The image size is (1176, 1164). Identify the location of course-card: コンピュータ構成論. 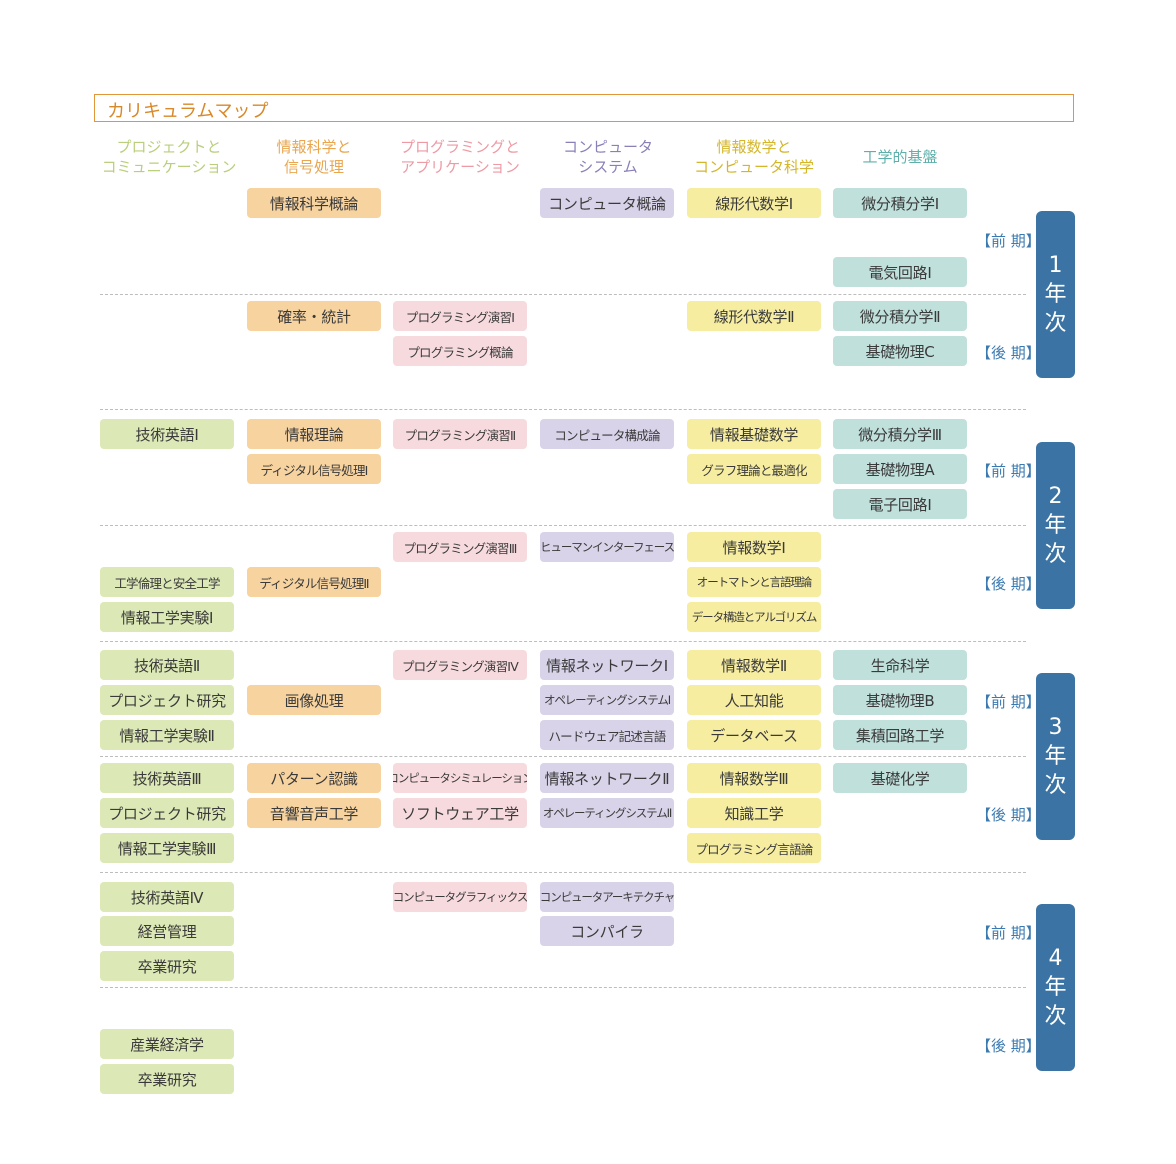
(607, 434).